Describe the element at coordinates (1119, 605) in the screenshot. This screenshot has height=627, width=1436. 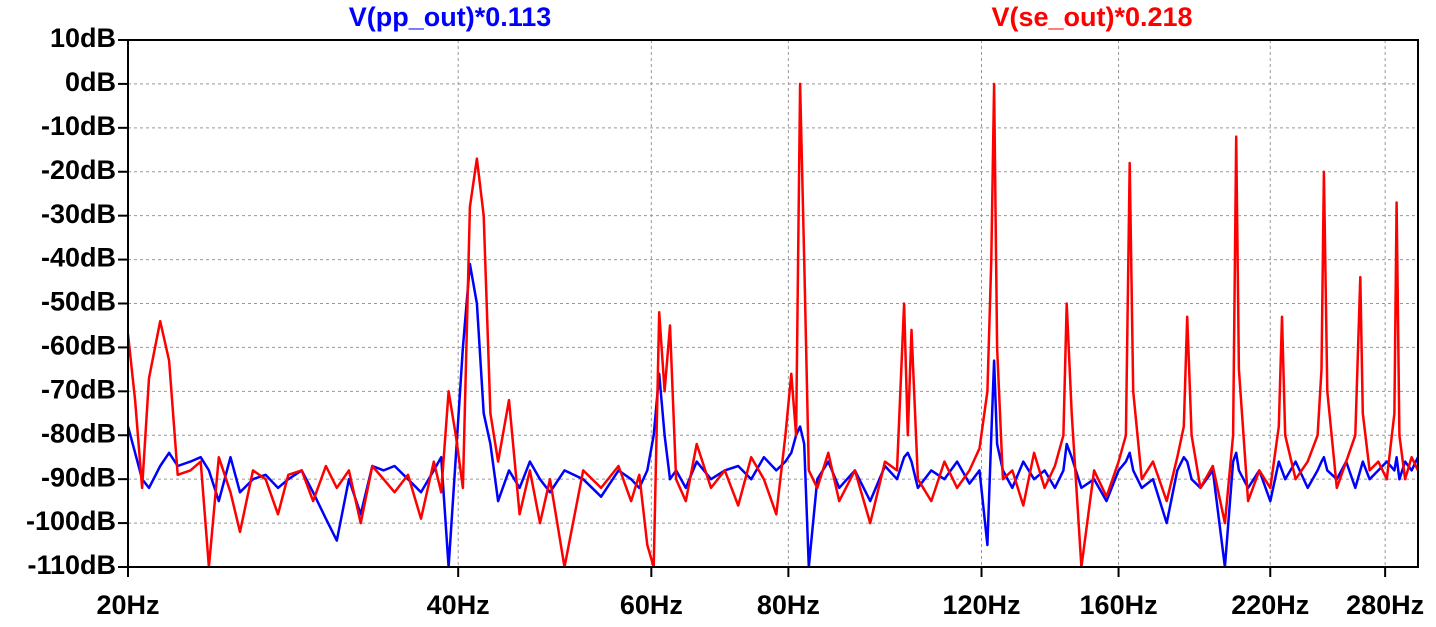
I see `x-tick-label: 160Hz` at that location.